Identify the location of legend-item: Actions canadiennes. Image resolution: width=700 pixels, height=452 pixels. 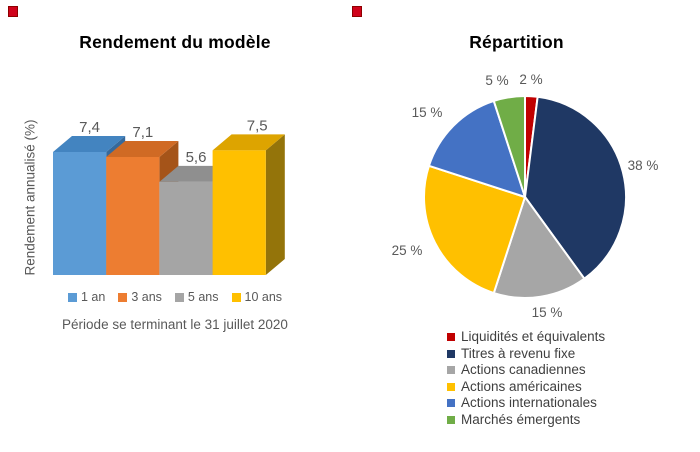
(526, 370).